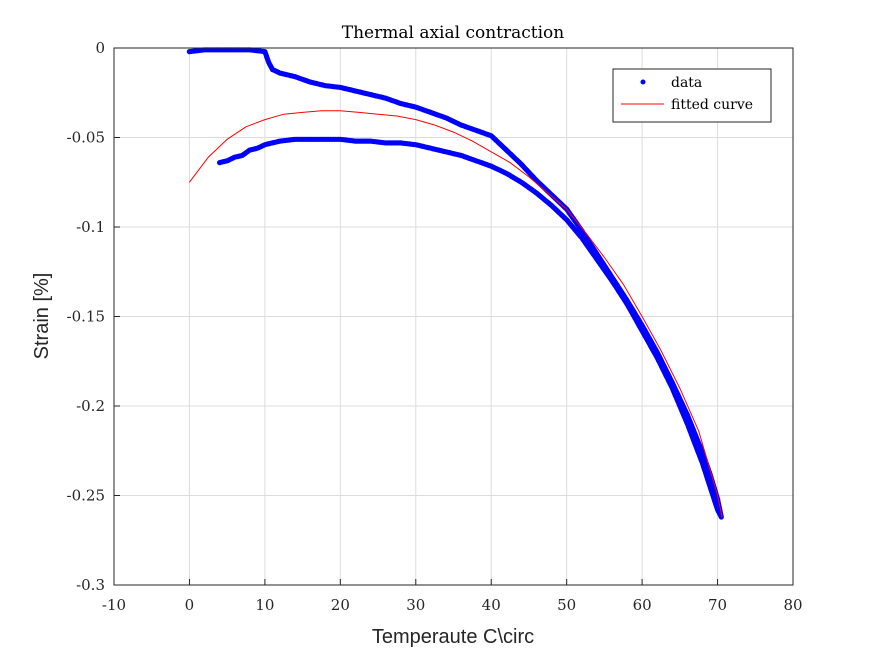 The width and height of the screenshot is (875, 656). I want to click on chart-title: Thermal axial contraction, so click(453, 33).